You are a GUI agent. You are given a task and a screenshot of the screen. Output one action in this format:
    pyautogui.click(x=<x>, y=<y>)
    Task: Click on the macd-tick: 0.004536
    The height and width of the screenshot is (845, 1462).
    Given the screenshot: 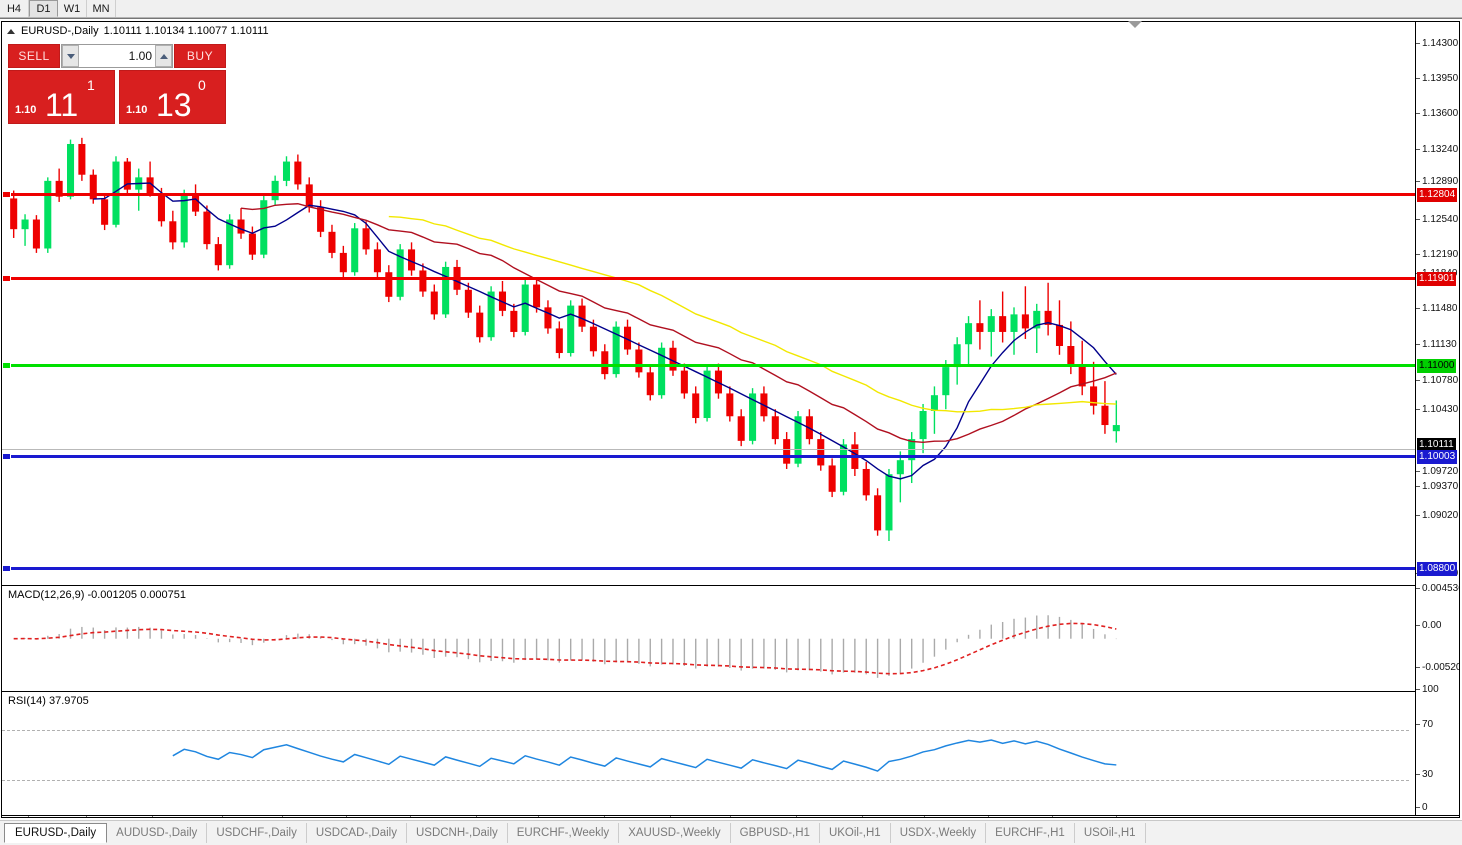 What is the action you would take?
    pyautogui.click(x=1438, y=588)
    